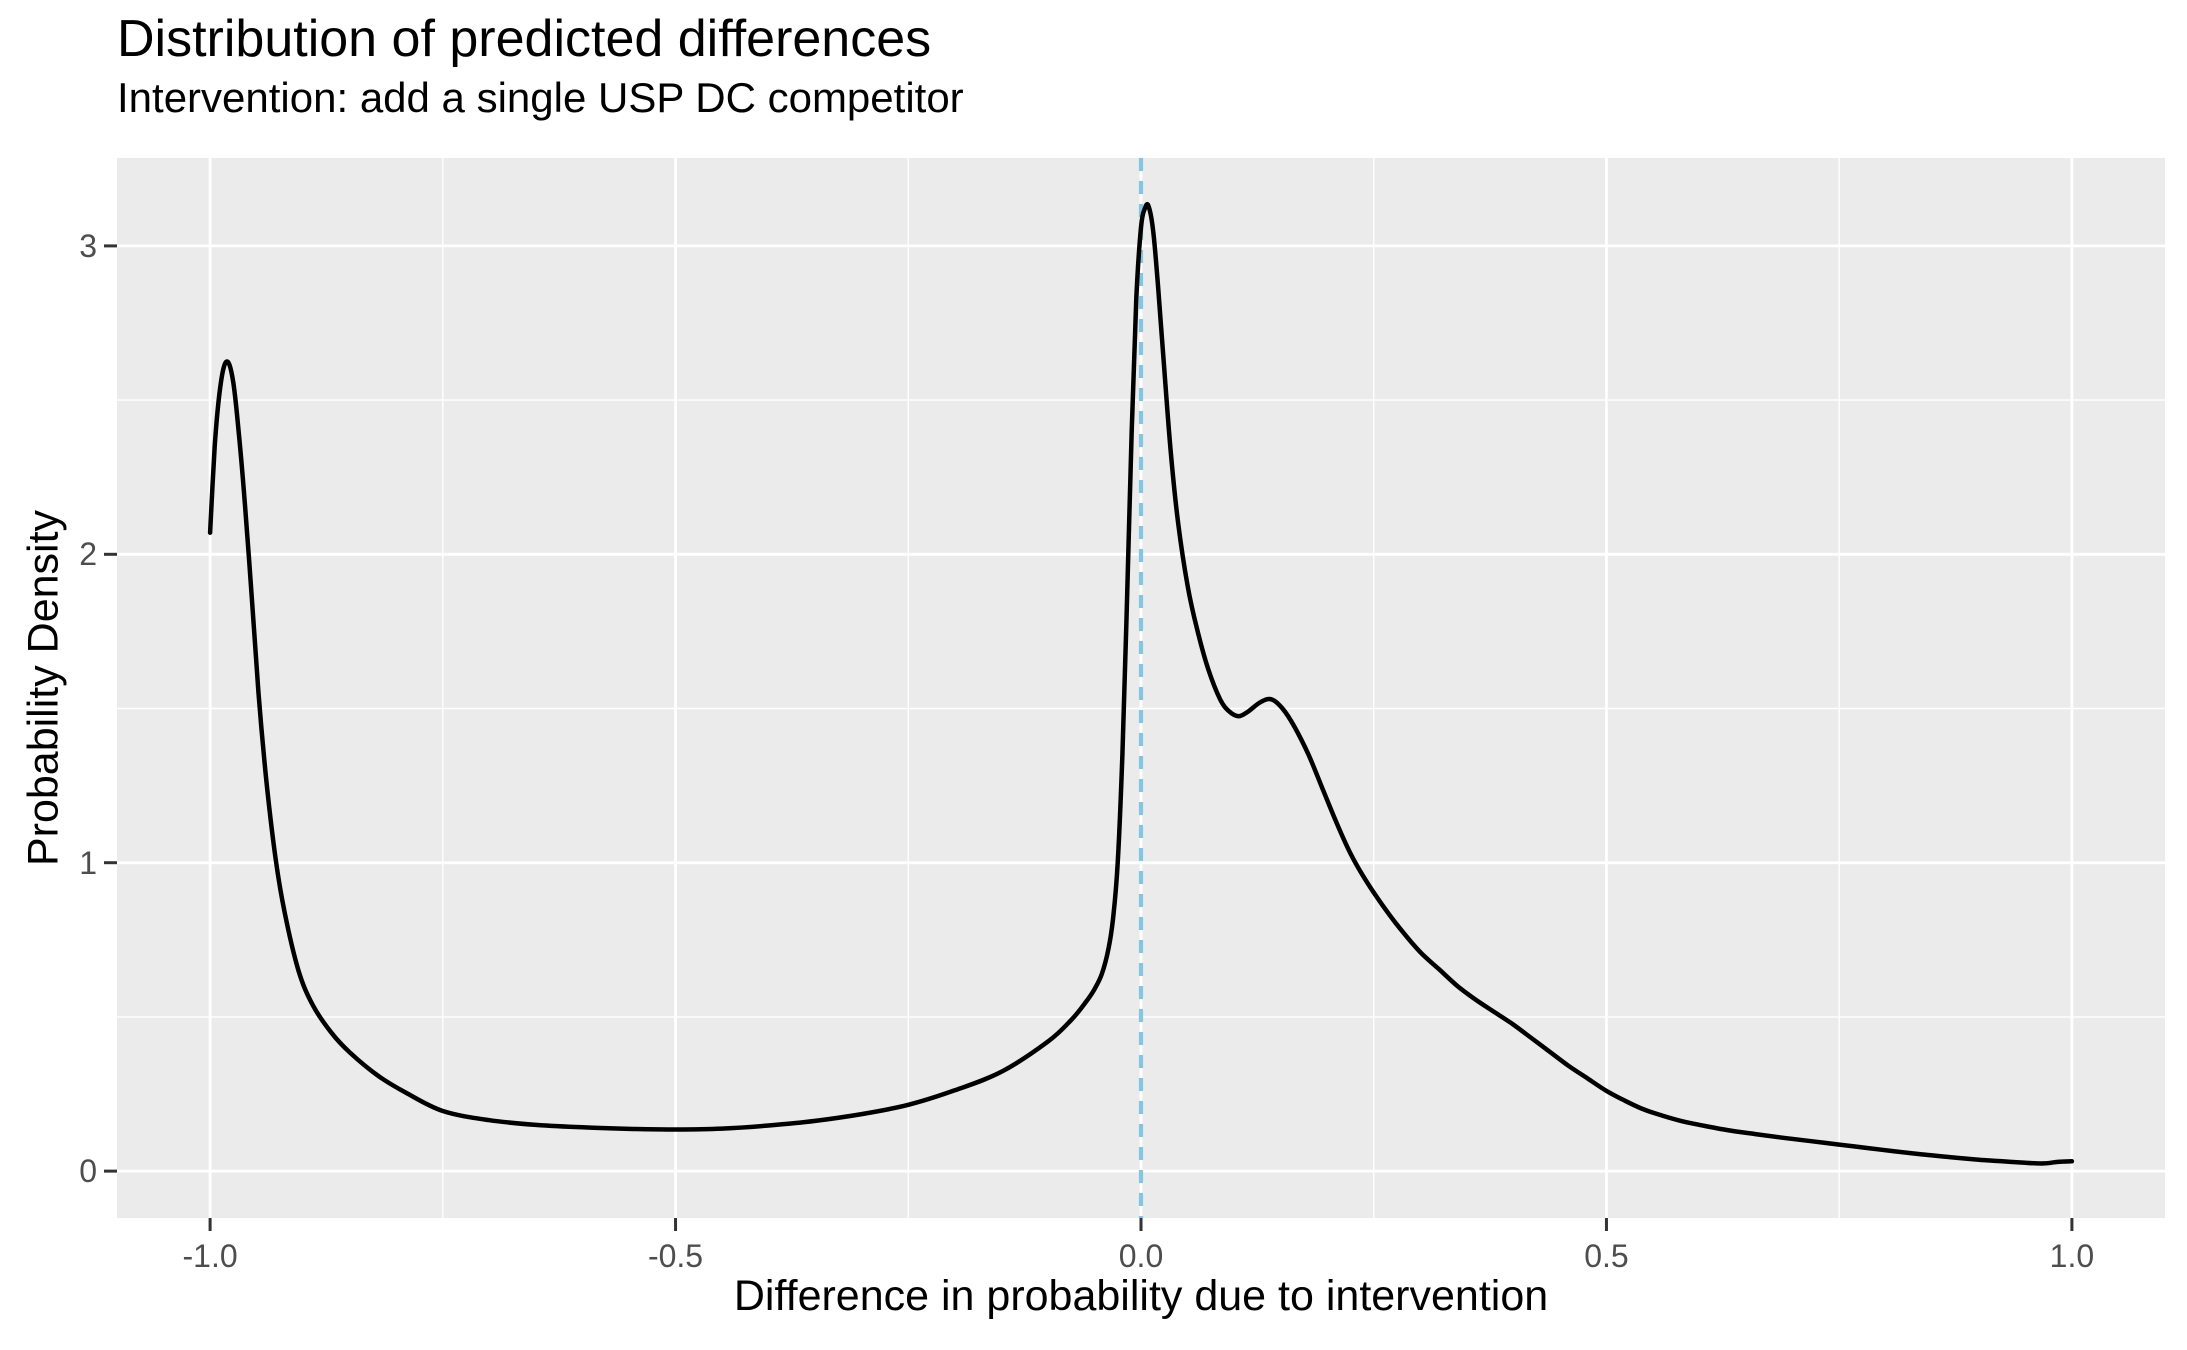 The width and height of the screenshot is (2187, 1350). I want to click on y-tick-label: 0, so click(88, 1171).